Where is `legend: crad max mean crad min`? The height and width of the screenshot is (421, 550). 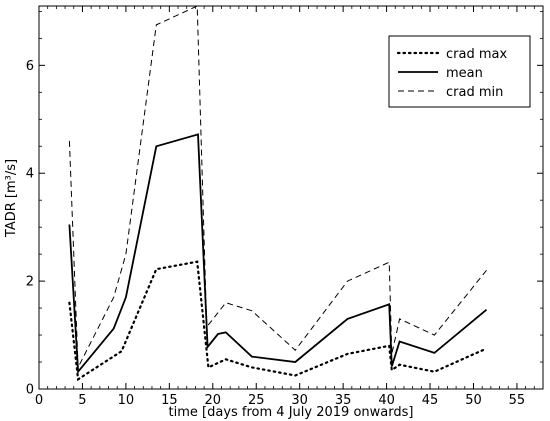 legend: crad max mean crad min is located at coordinates (459, 71).